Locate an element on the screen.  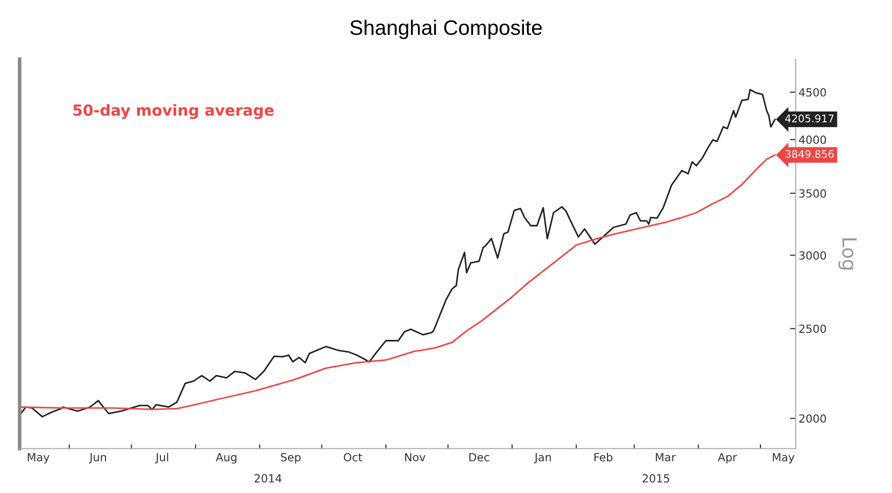
y-tick-label: 4500 is located at coordinates (812, 92).